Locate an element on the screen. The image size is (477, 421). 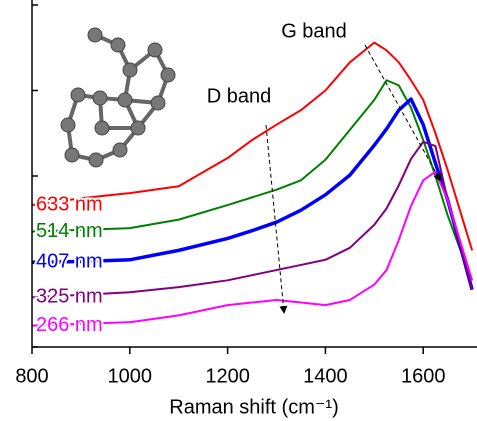
x-tick-label: 1000 is located at coordinates (130, 376).